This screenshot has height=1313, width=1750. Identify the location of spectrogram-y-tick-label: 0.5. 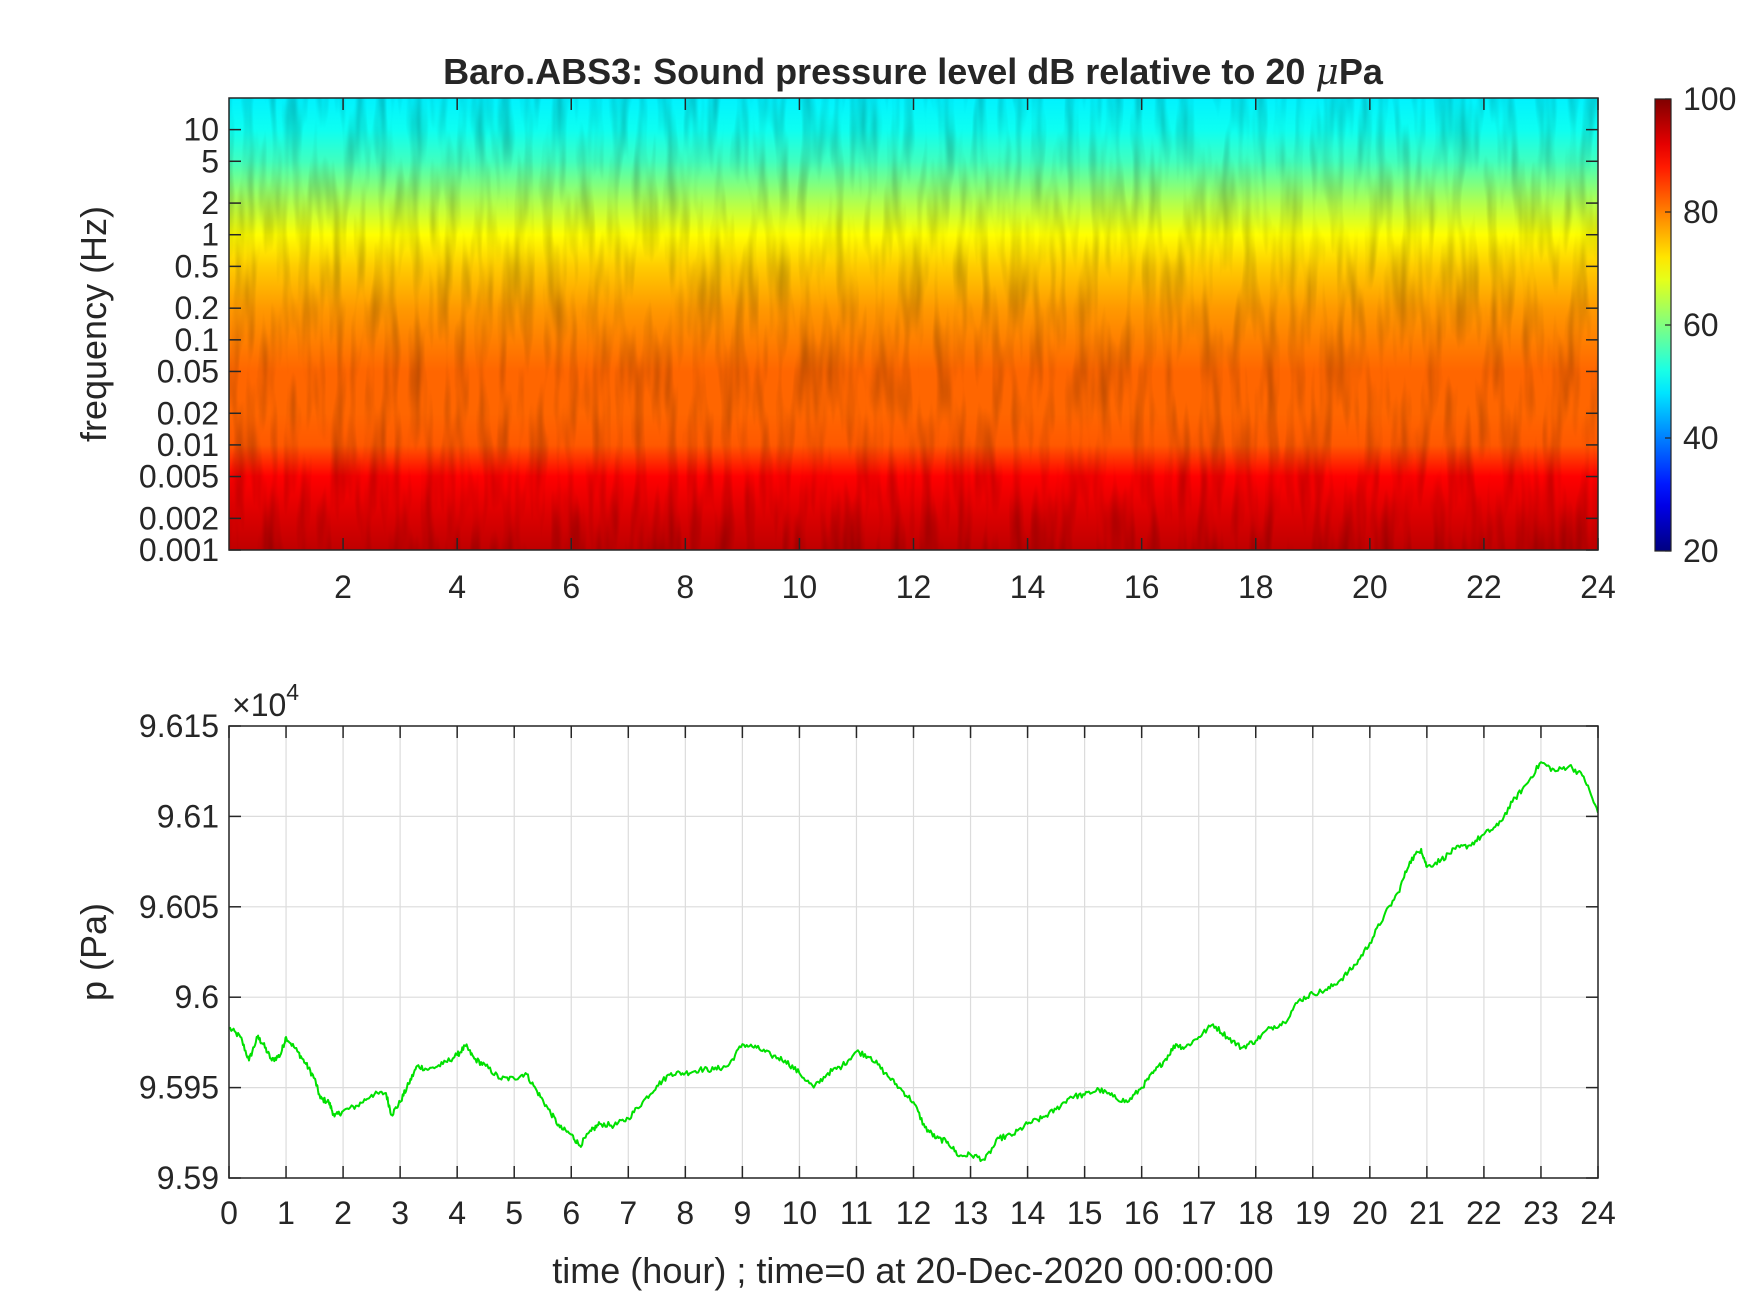
(197, 266).